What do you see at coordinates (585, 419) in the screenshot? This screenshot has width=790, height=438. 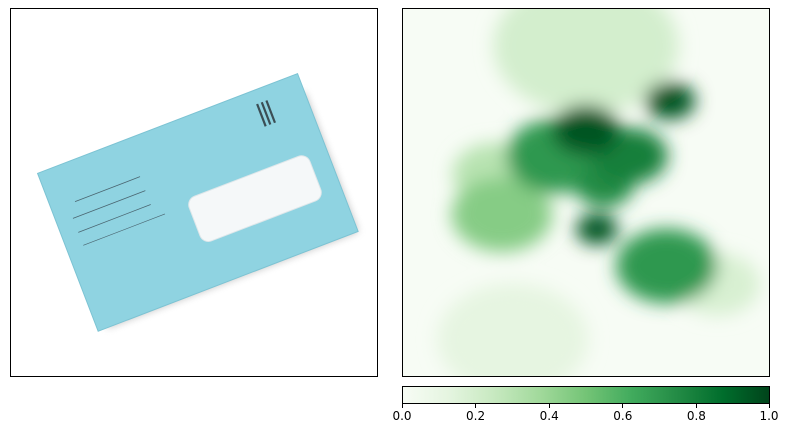 I see `colorbar-tick-labels: 0.0 0.2 0.4 0.6 0.8 1.0` at bounding box center [585, 419].